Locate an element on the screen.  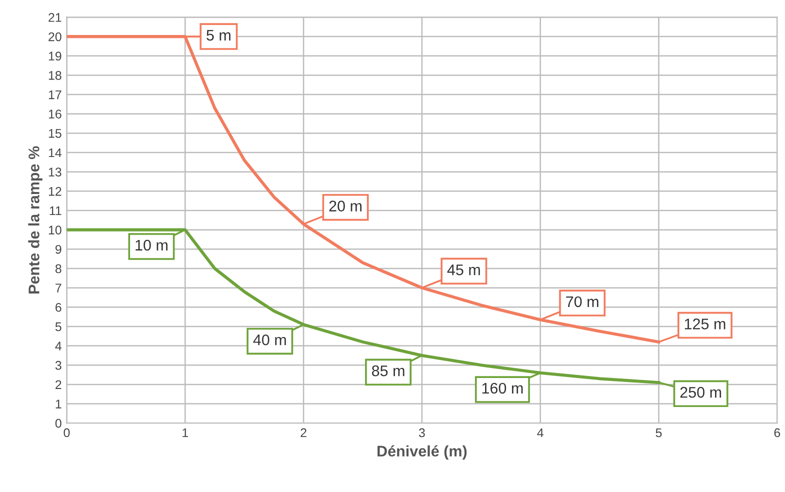
y-tick-label: 18 is located at coordinates (55, 75).